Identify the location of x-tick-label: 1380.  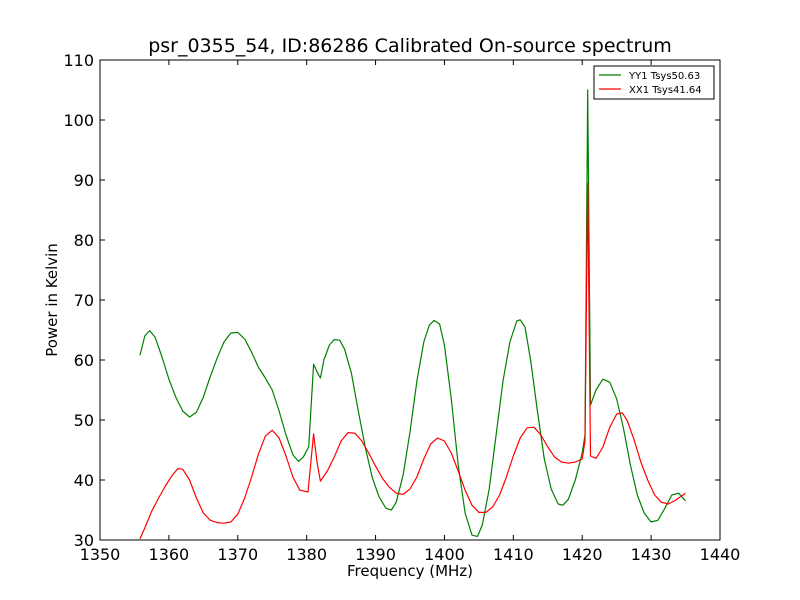
(306, 554).